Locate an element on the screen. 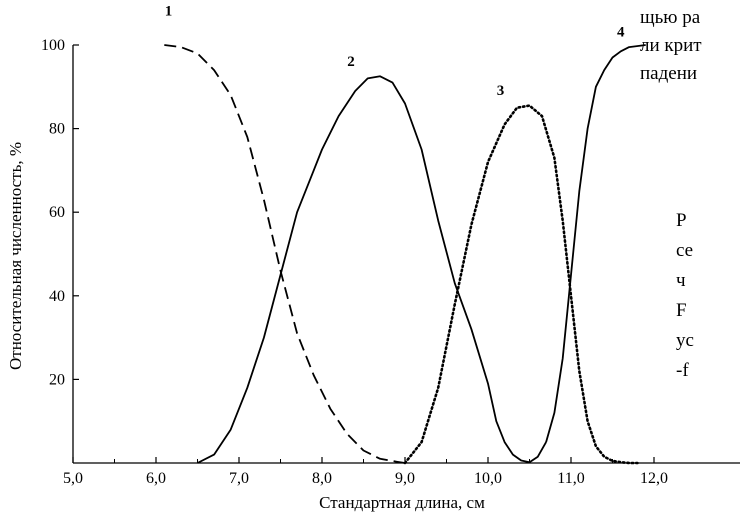  side-text-line: щью ра is located at coordinates (670, 17).